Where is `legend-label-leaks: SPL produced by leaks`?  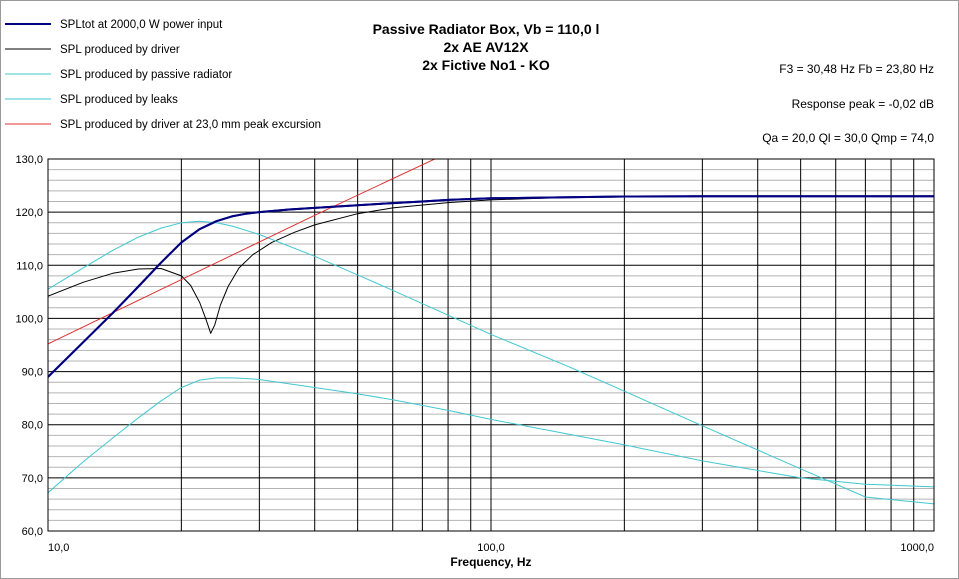
legend-label-leaks: SPL produced by leaks is located at coordinates (119, 100).